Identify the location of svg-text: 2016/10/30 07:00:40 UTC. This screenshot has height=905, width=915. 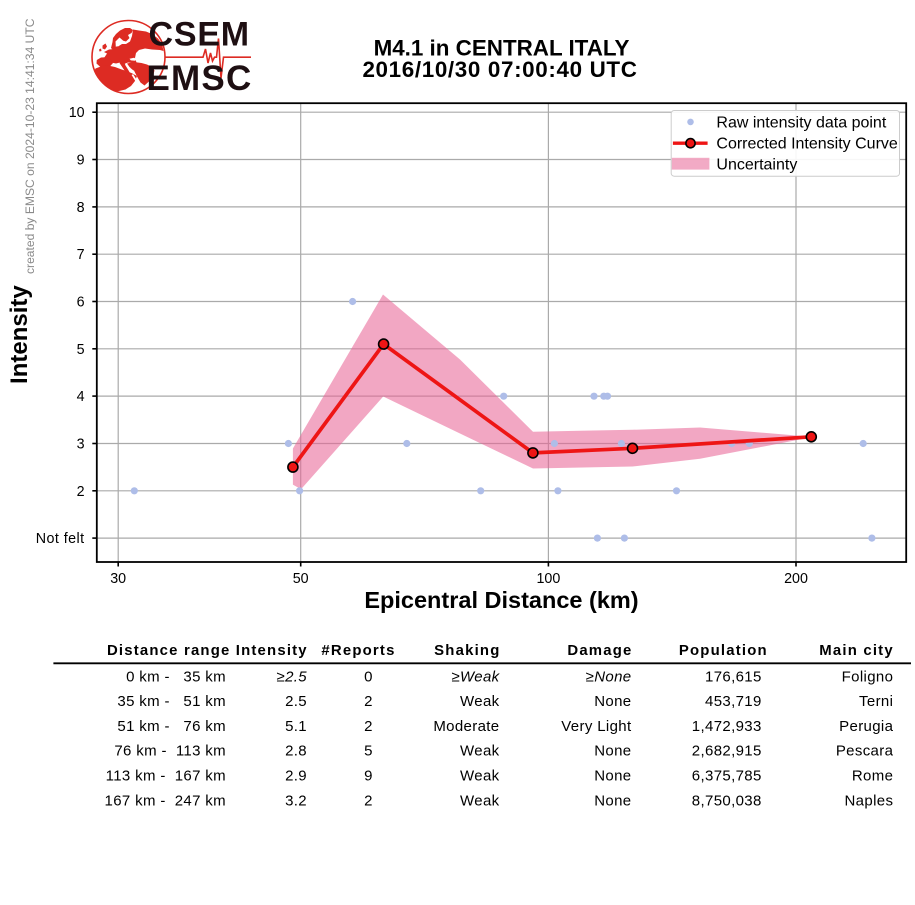
(499, 69).